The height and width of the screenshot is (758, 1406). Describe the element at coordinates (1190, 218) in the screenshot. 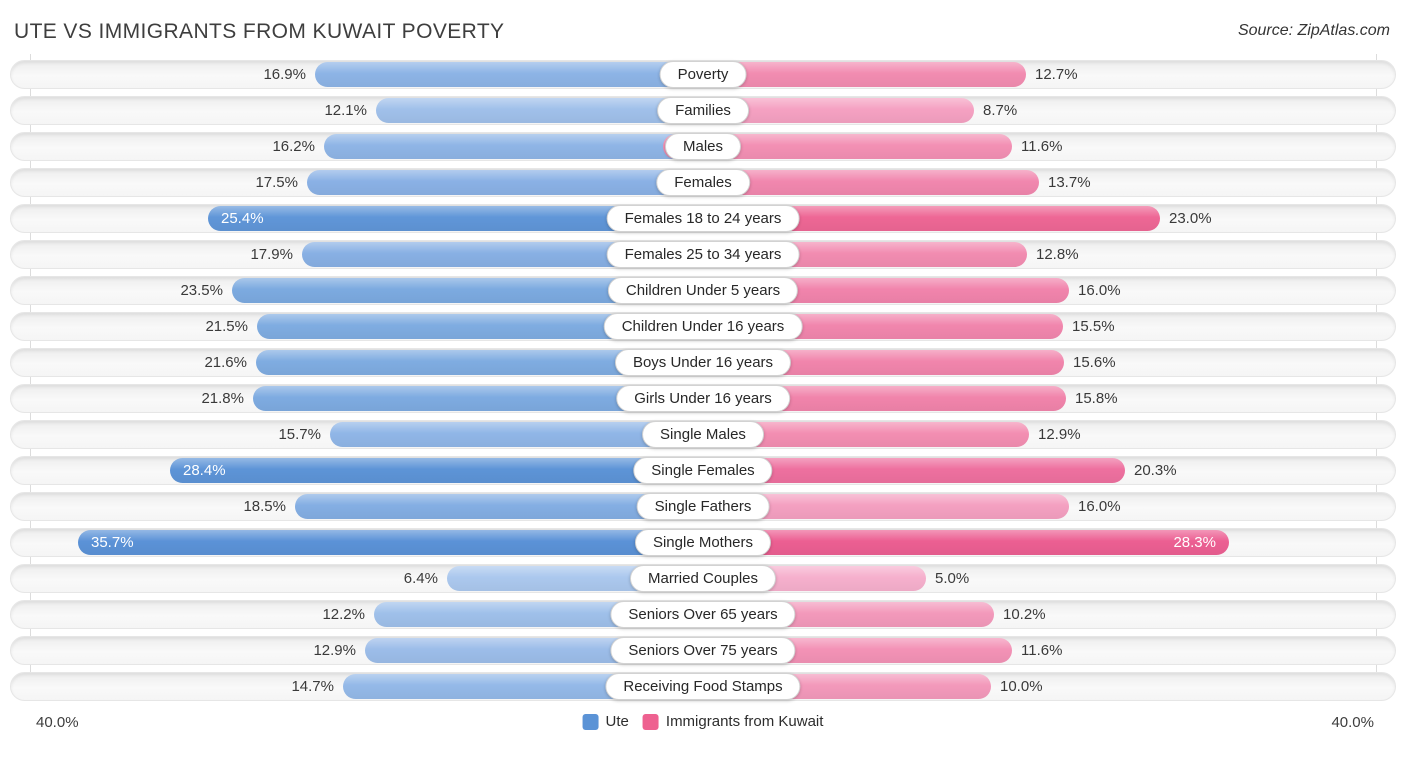

I see `kuwait-value-label: 23.0%` at that location.